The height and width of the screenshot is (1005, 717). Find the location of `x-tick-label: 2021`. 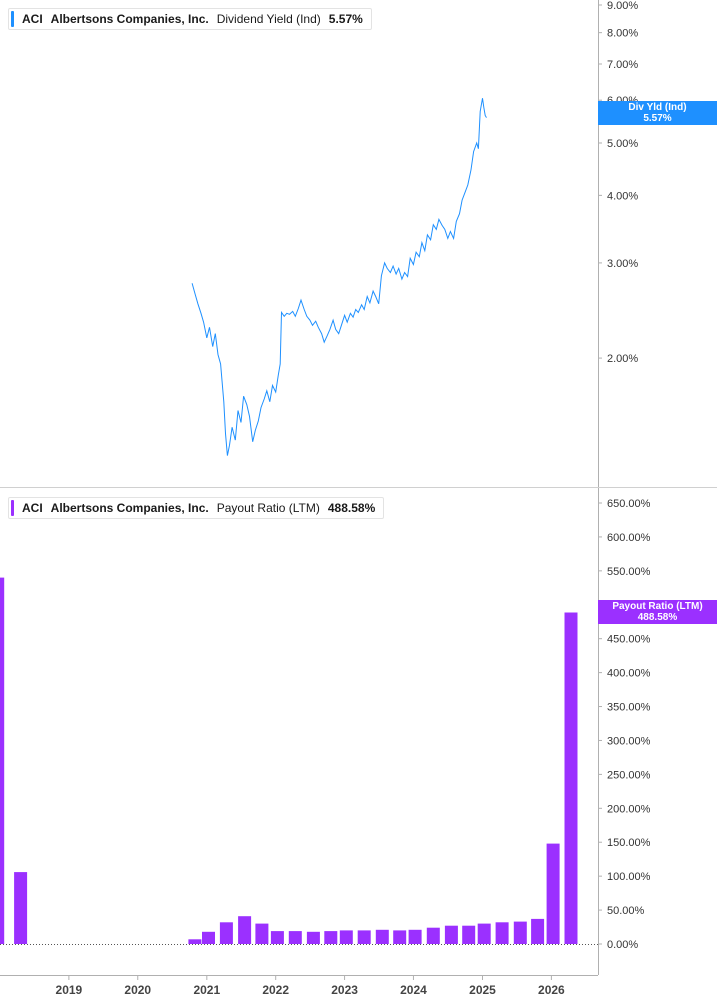

x-tick-label: 2021 is located at coordinates (206, 990).